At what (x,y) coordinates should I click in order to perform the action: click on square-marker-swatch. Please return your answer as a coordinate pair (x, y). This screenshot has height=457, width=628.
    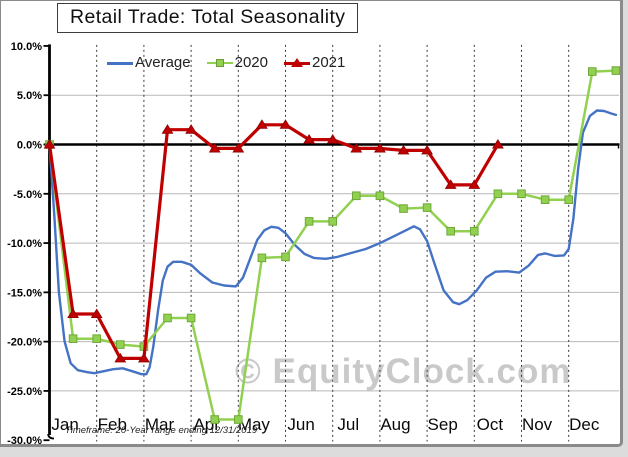
    Looking at the image, I should click on (219, 63).